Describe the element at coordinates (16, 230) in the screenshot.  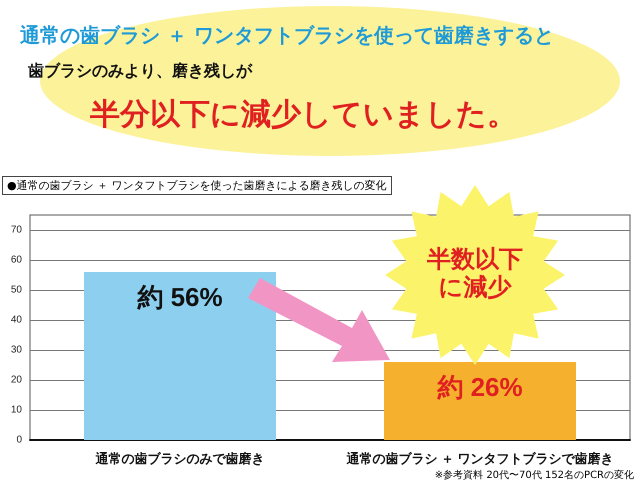
I see `y-tick-label: 70` at that location.